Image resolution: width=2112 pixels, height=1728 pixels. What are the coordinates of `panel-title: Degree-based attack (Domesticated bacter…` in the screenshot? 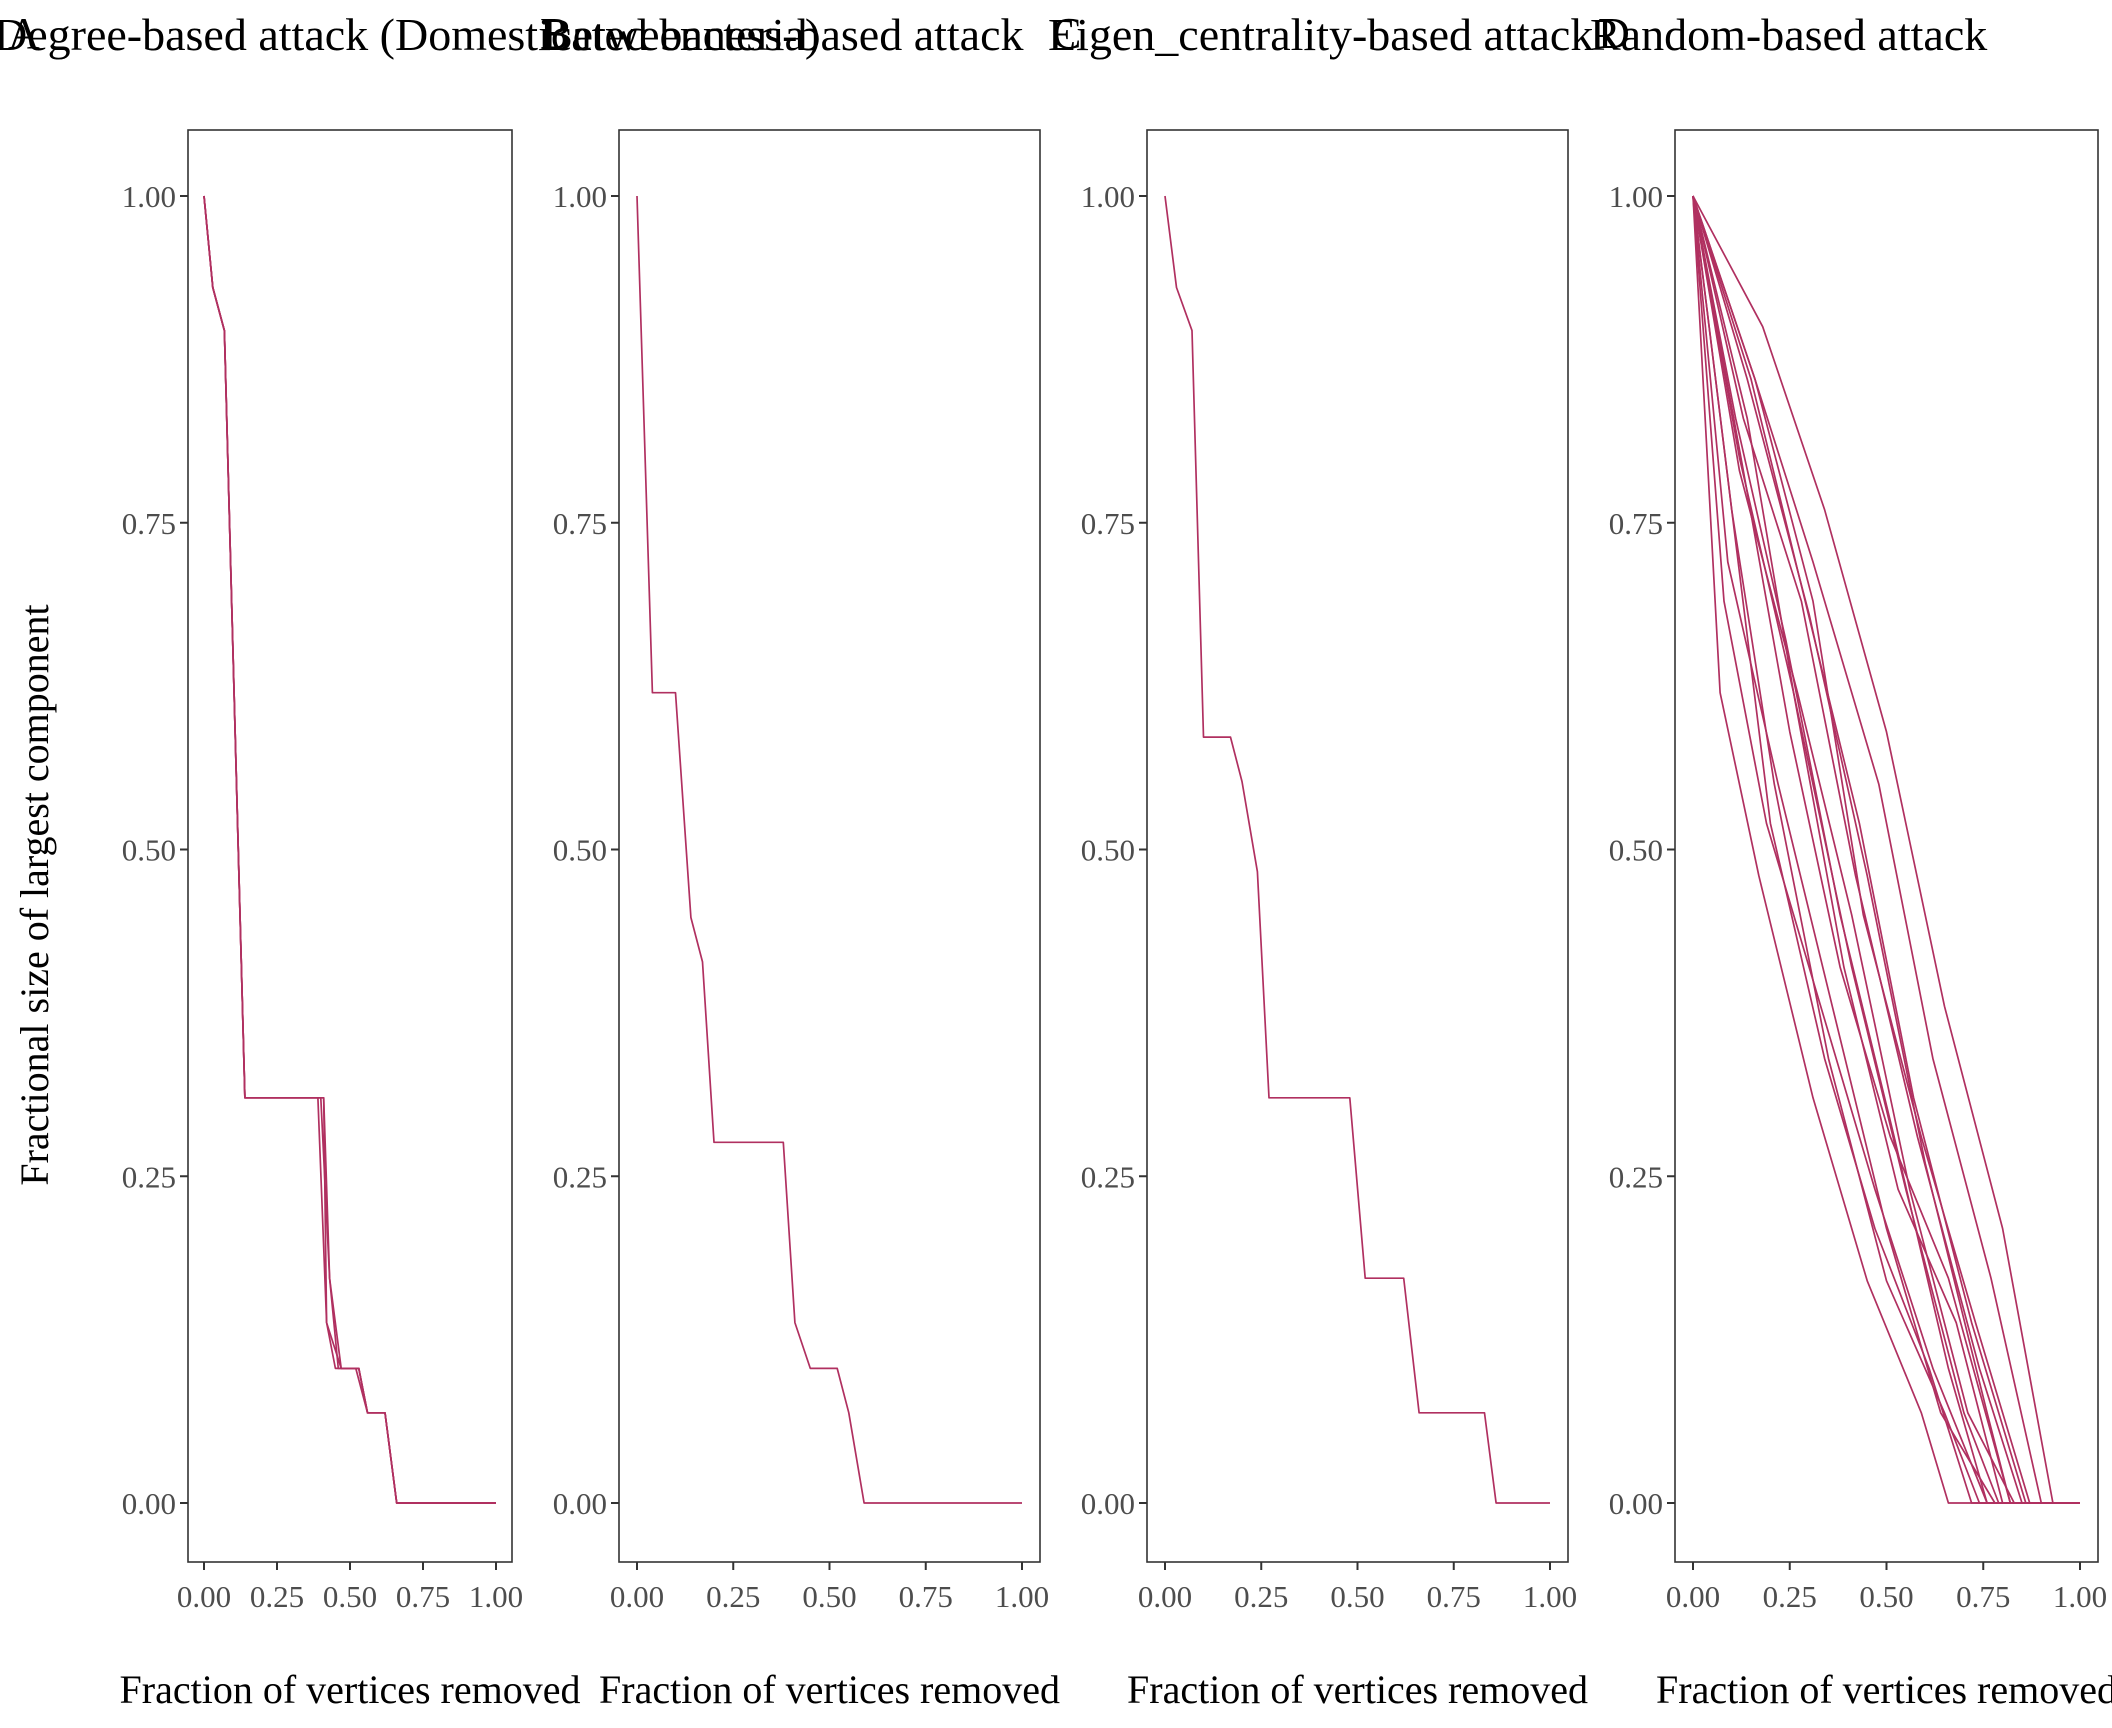 It's located at (410, 34).